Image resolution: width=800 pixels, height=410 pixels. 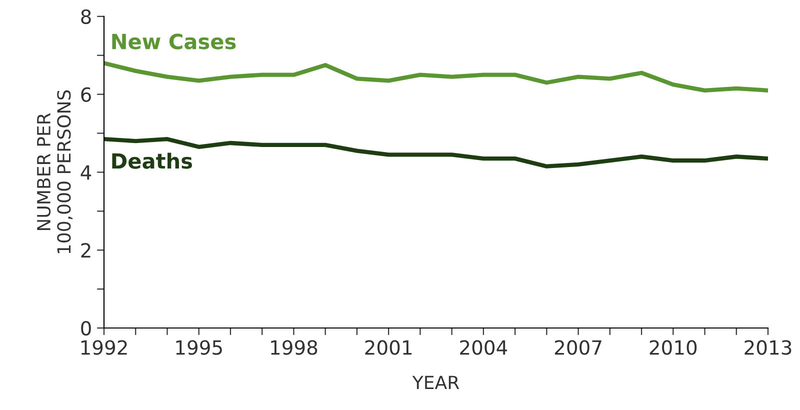 What do you see at coordinates (55, 172) in the screenshot?
I see `y-axis-title: NUMBER PER 100,000 PERSONS` at bounding box center [55, 172].